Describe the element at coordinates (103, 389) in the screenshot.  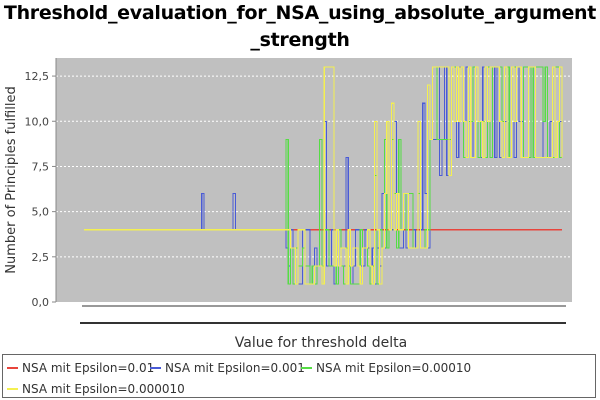
I see `legend-label-3: NSA mit Epsilon=0.000010` at that location.